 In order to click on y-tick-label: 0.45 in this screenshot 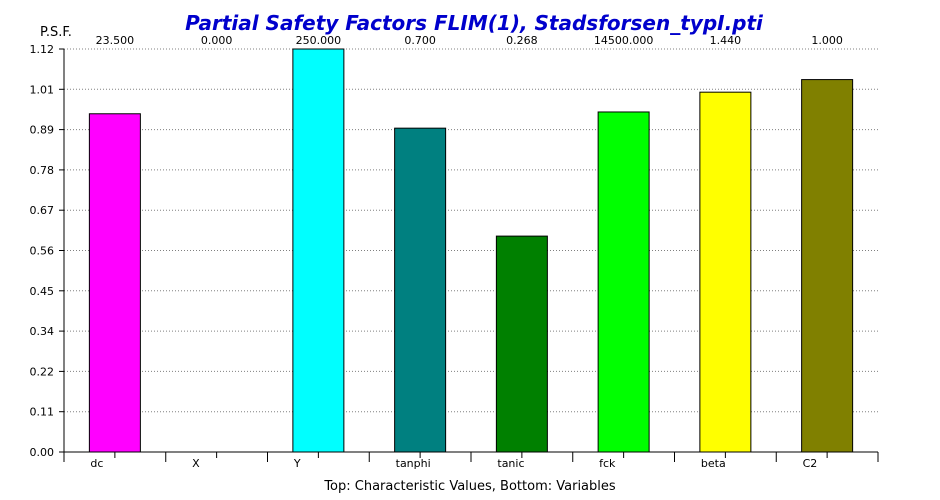, I will do `click(42, 291)`.